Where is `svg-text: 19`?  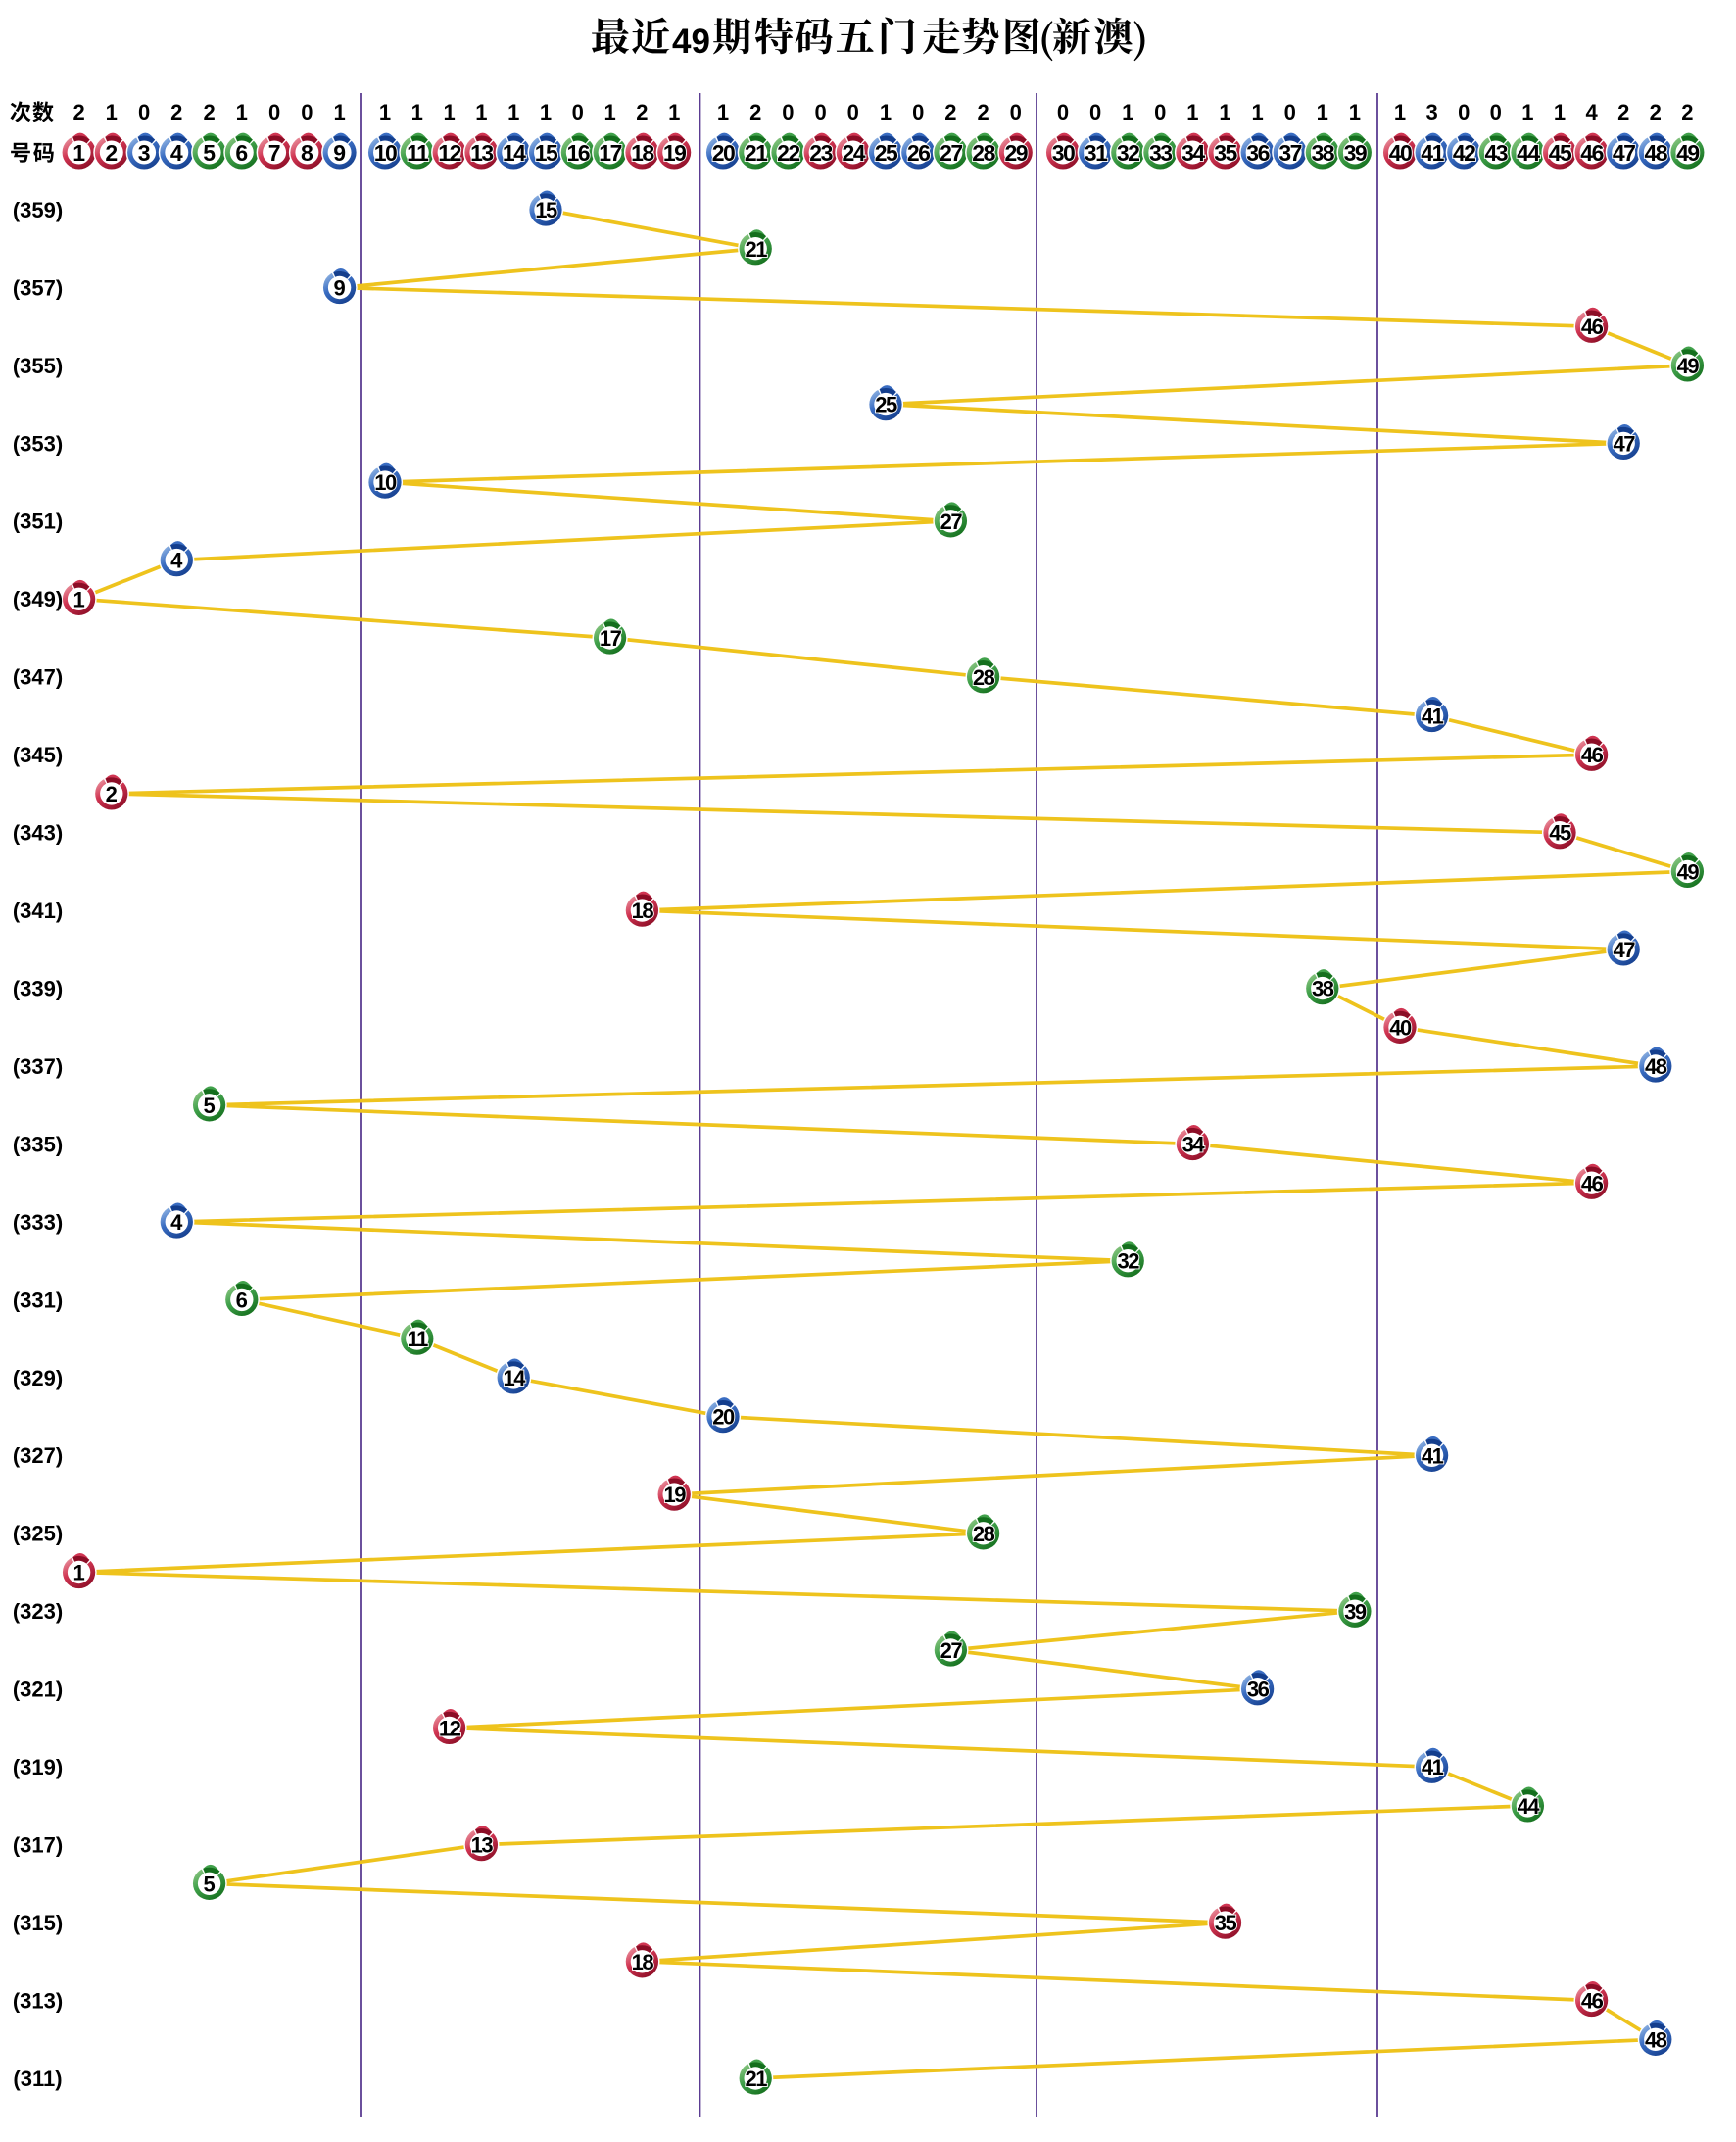
svg-text: 19 is located at coordinates (675, 1495).